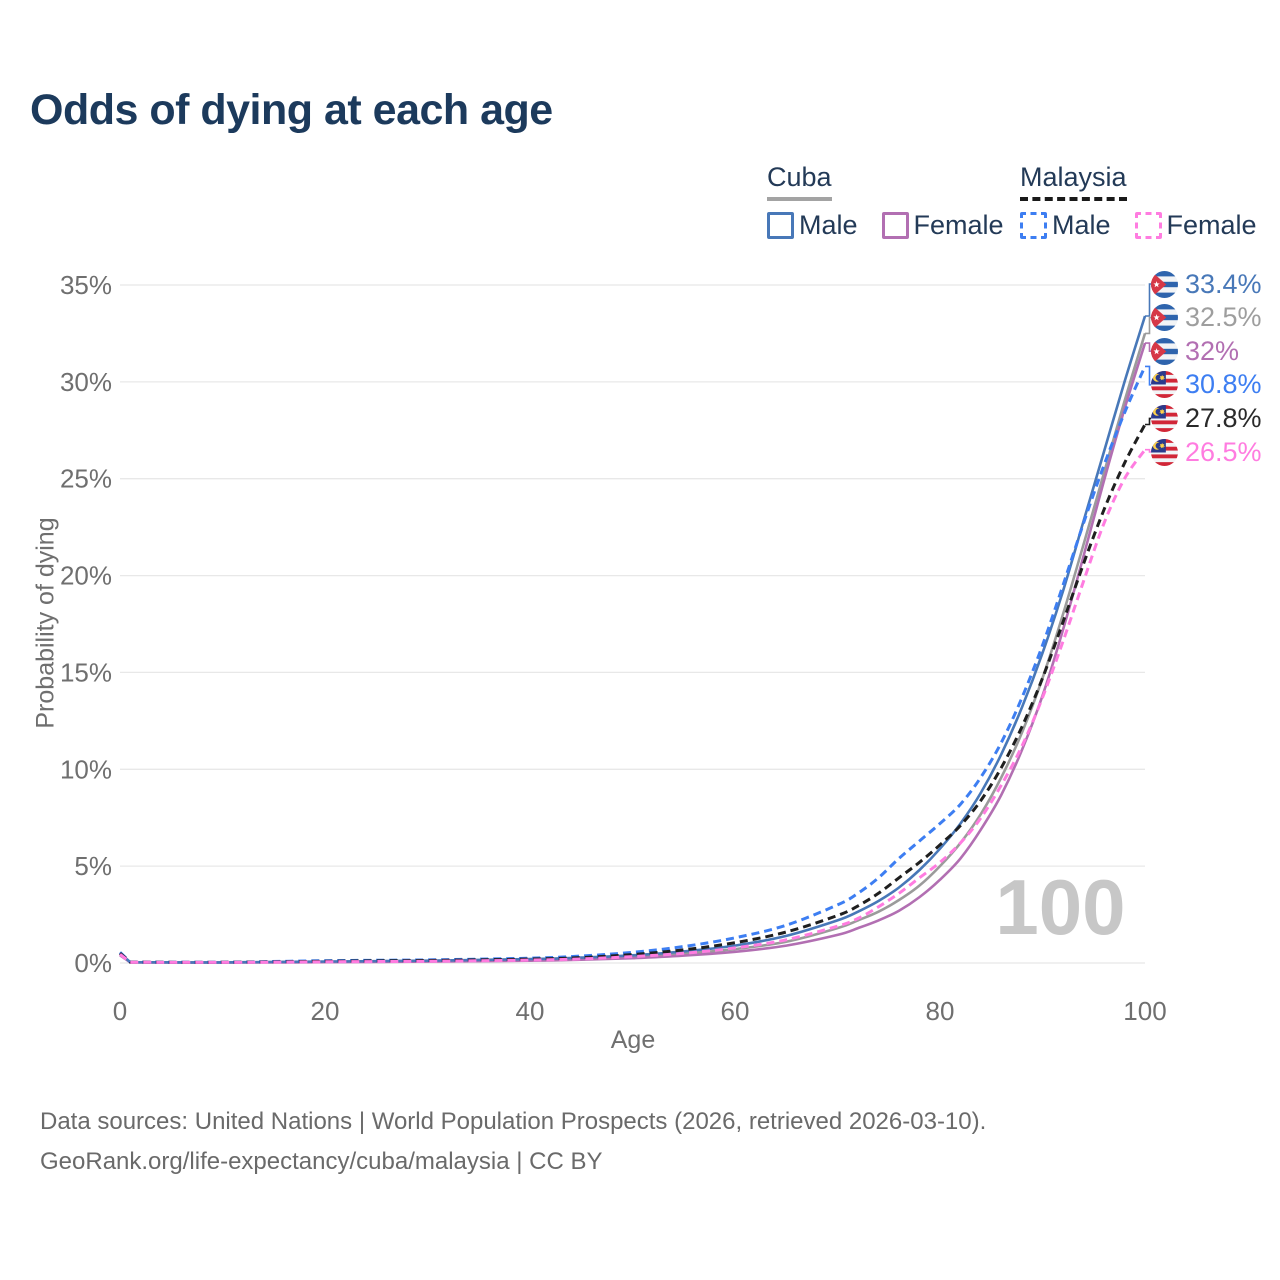 The image size is (1280, 1280). Describe the element at coordinates (1223, 317) in the screenshot. I see `end-label-value: 32.5%` at that location.